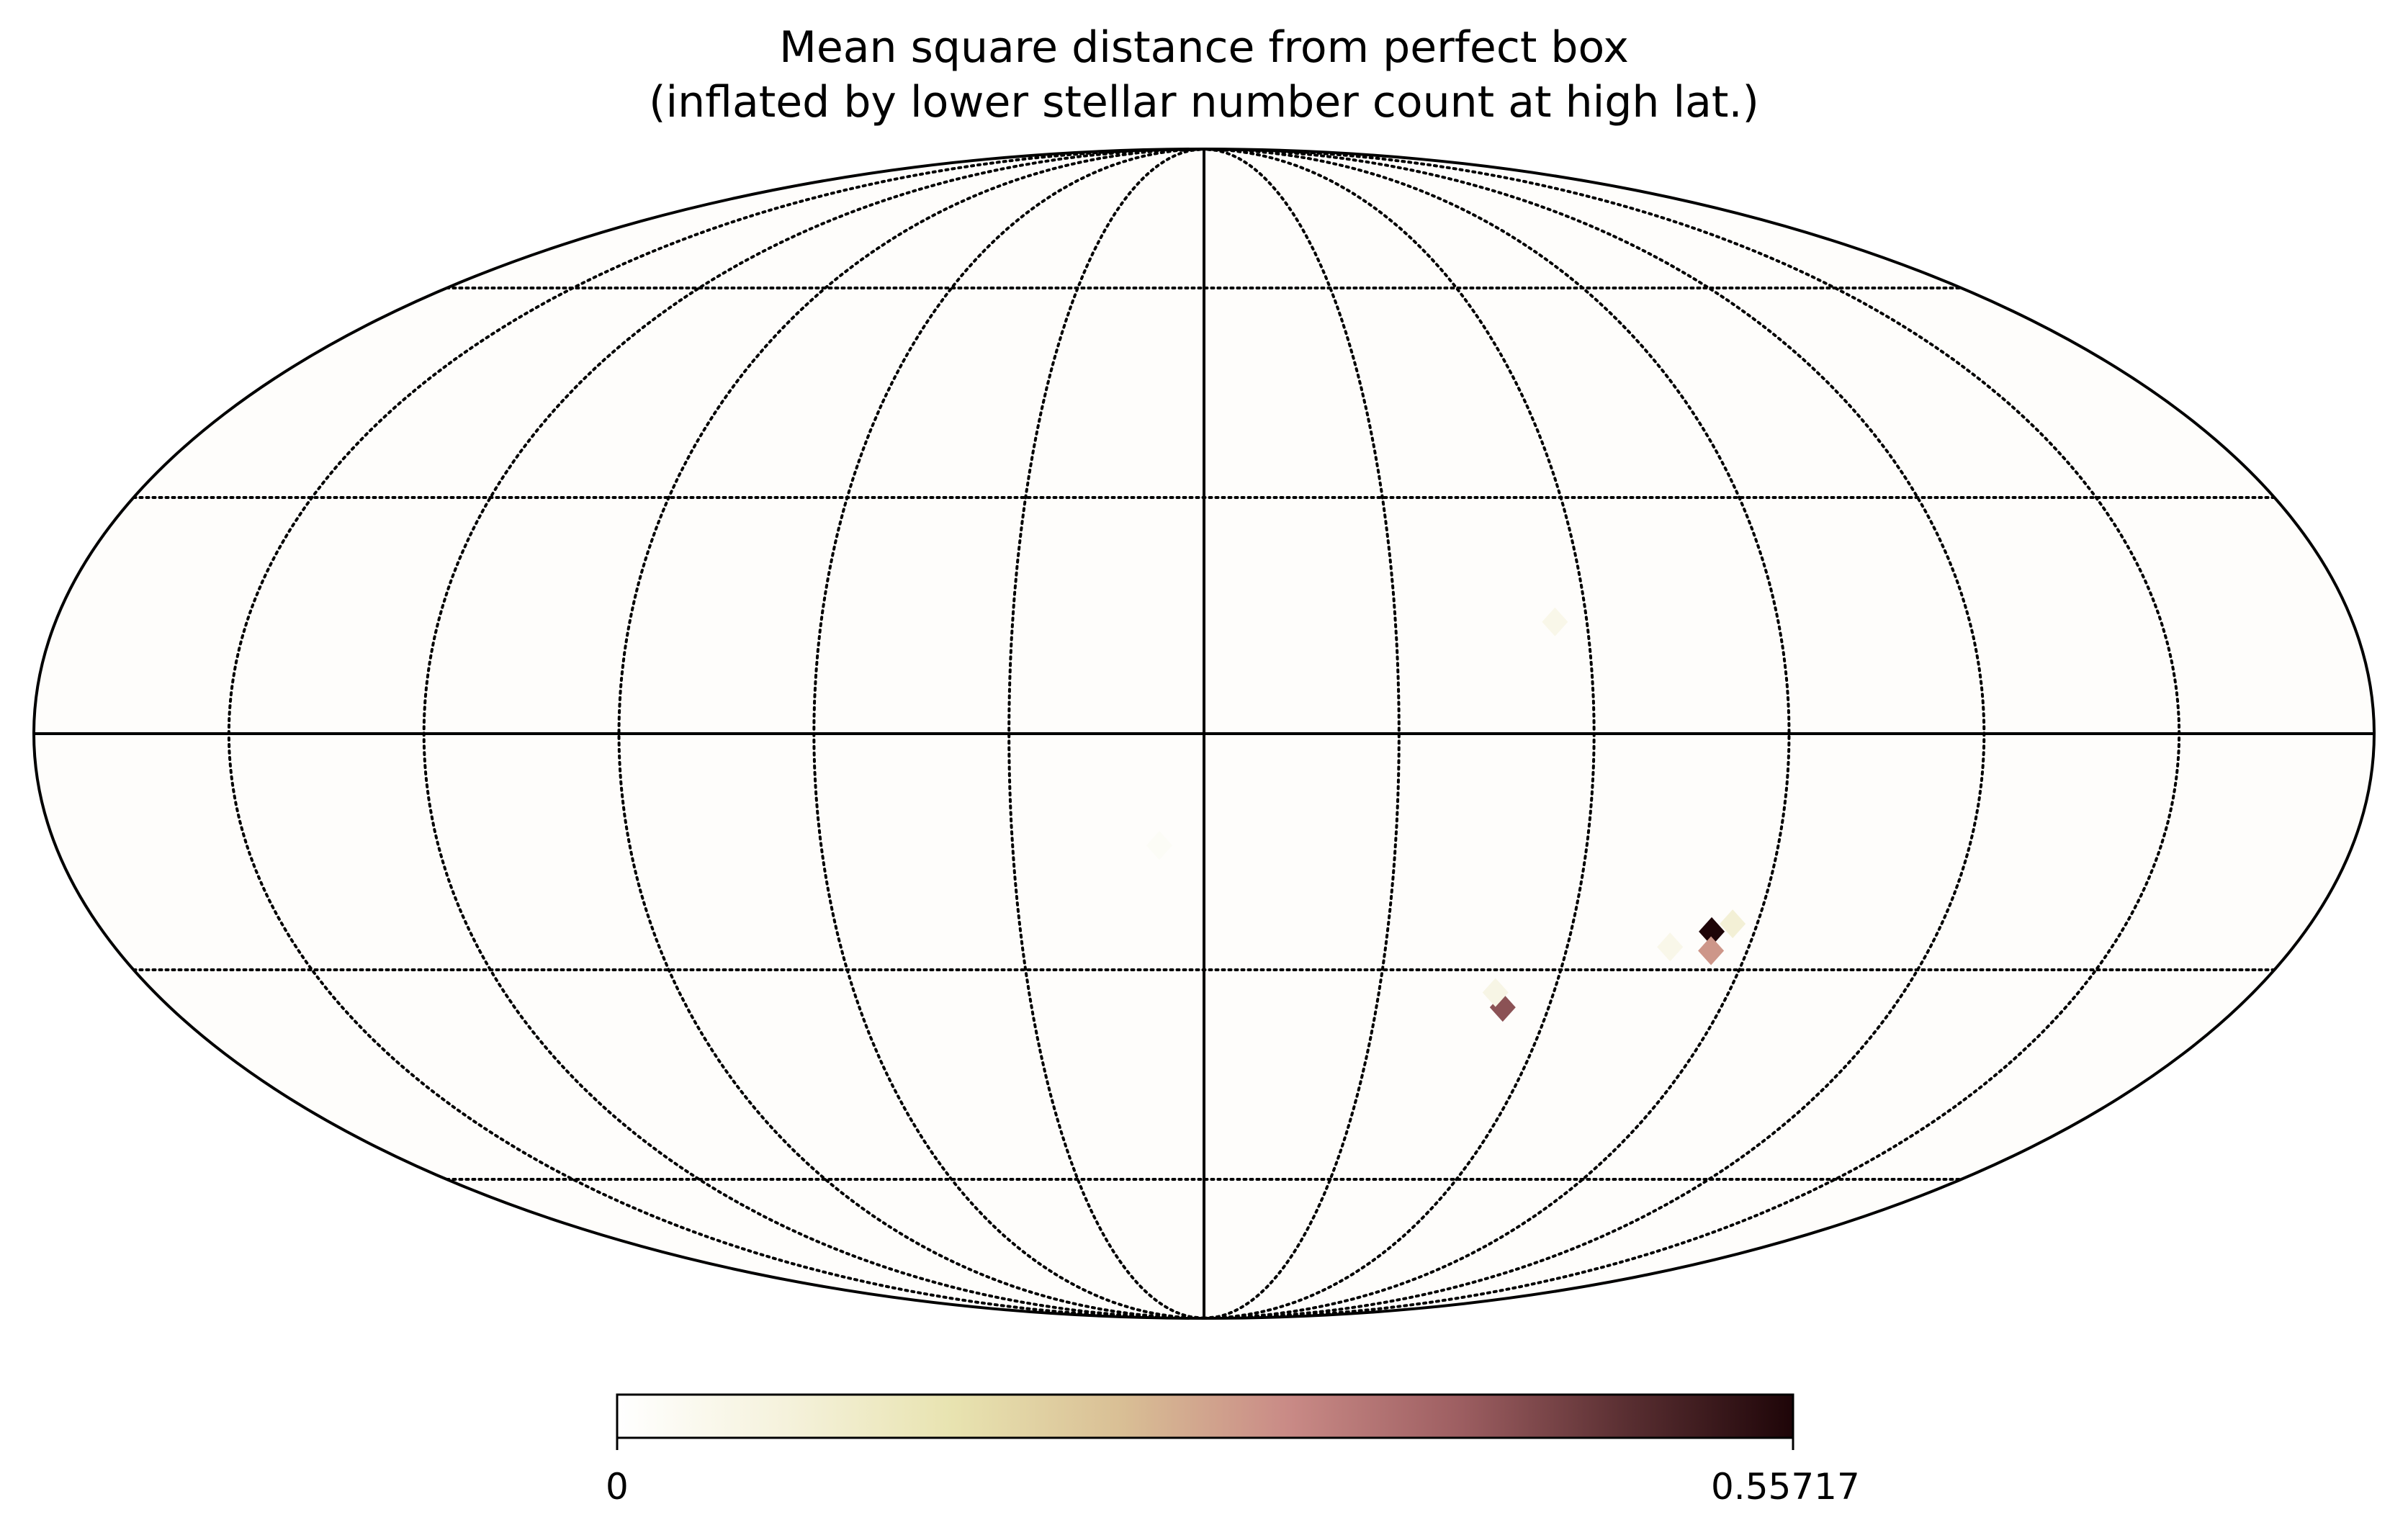 The image size is (2408, 1535). Describe the element at coordinates (617, 1487) in the screenshot. I see `colorbar-min-label: 0` at that location.